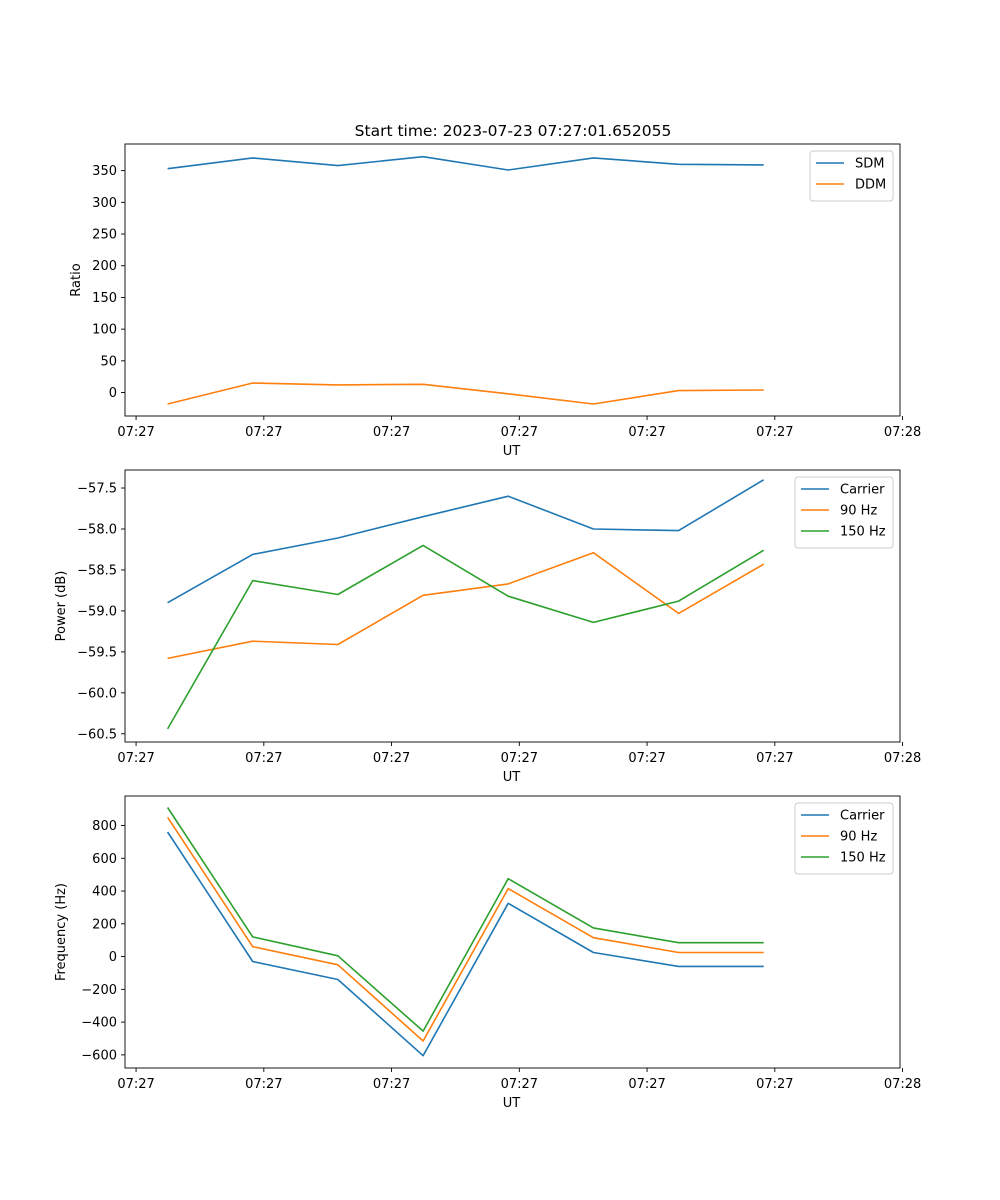 This screenshot has width=1000, height=1200. Describe the element at coordinates (97, 489) in the screenshot. I see `y-tick-label: −57.5` at that location.